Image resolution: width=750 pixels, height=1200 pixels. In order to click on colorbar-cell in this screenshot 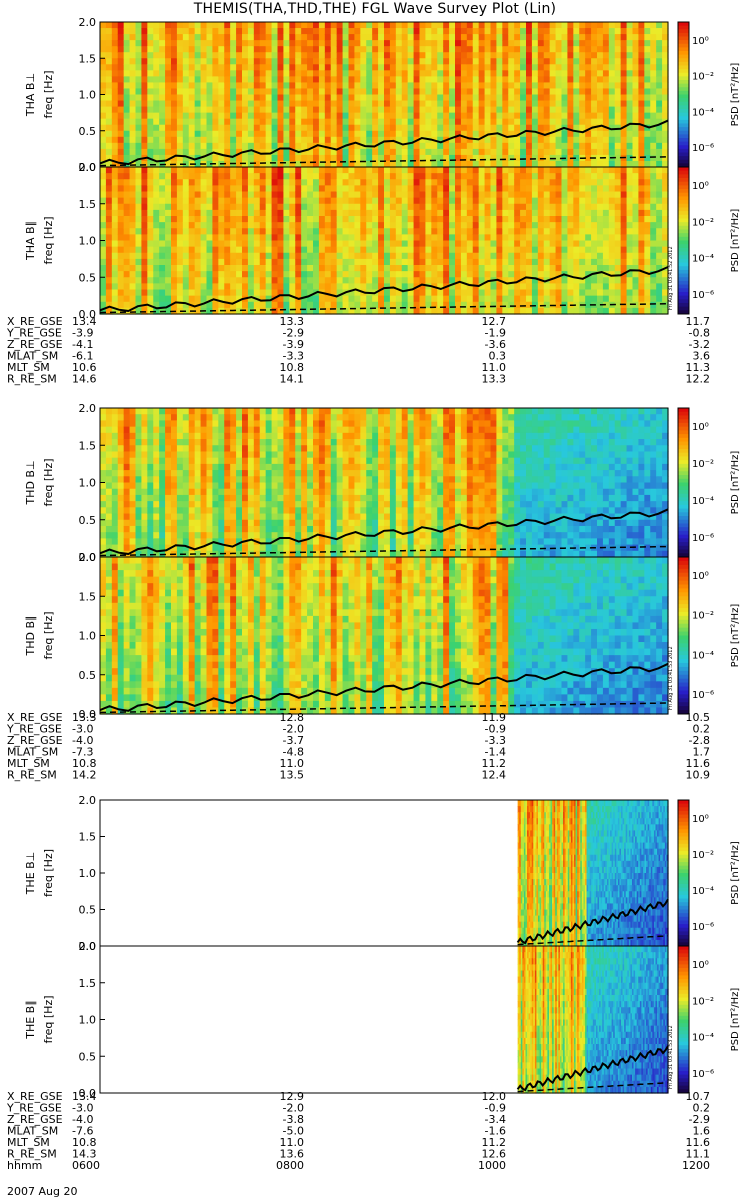, I will do `click(683, 308)`.